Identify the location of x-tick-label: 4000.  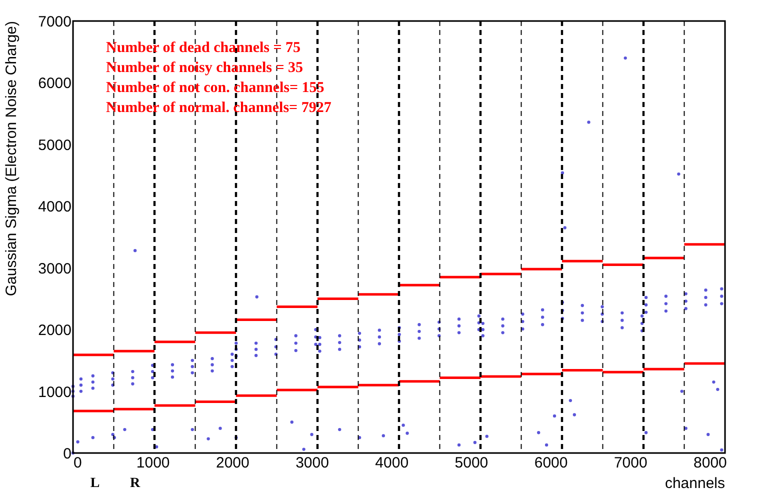
(392, 463).